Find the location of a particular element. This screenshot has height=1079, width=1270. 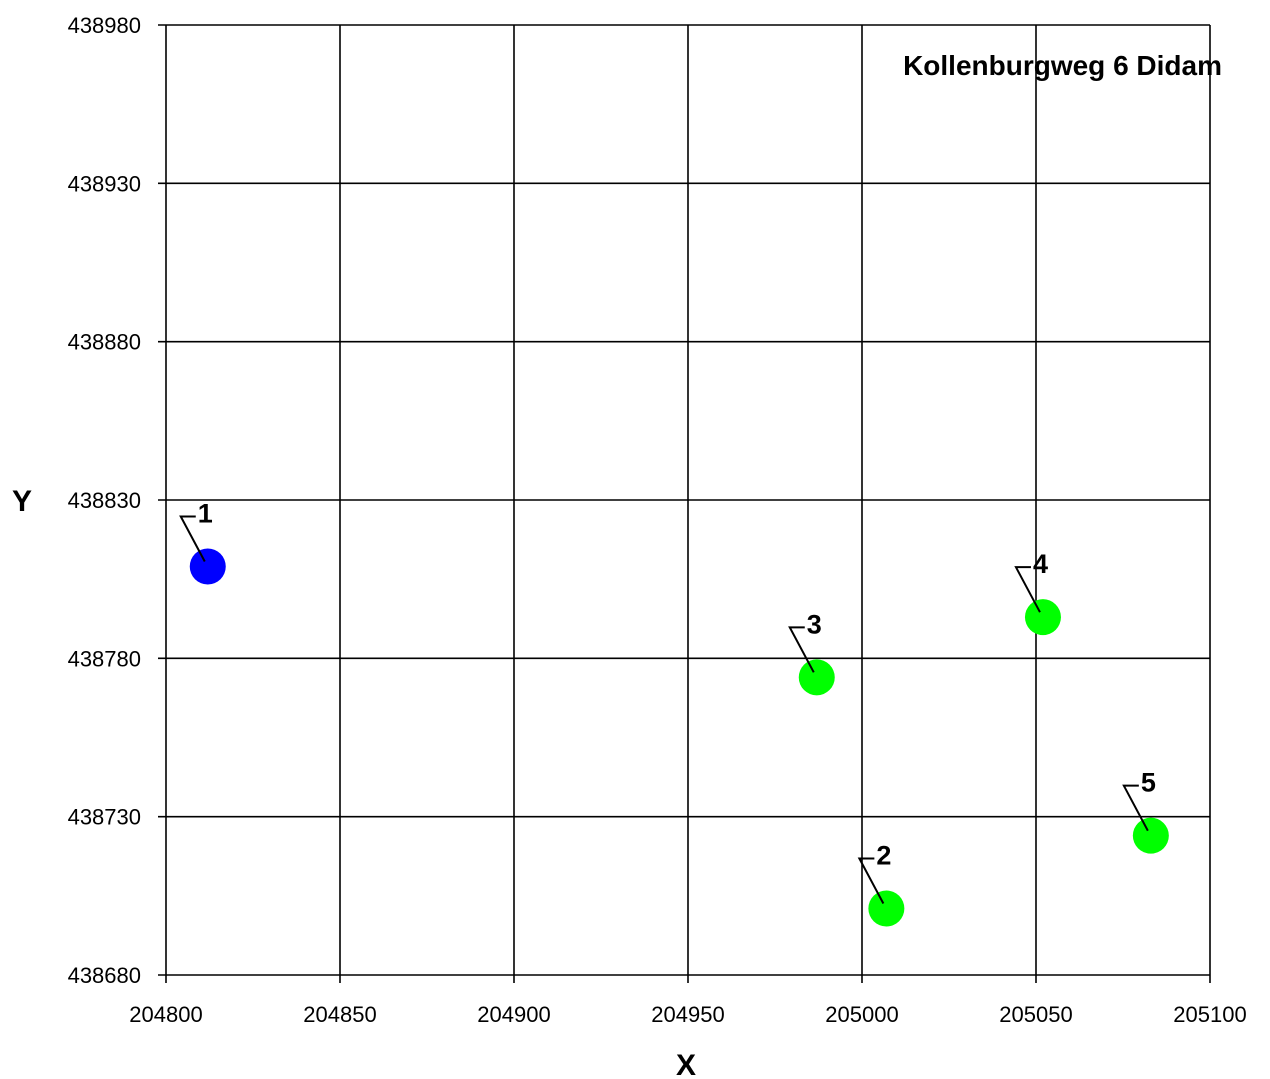

y-tick-label: 438980 is located at coordinates (104, 25).